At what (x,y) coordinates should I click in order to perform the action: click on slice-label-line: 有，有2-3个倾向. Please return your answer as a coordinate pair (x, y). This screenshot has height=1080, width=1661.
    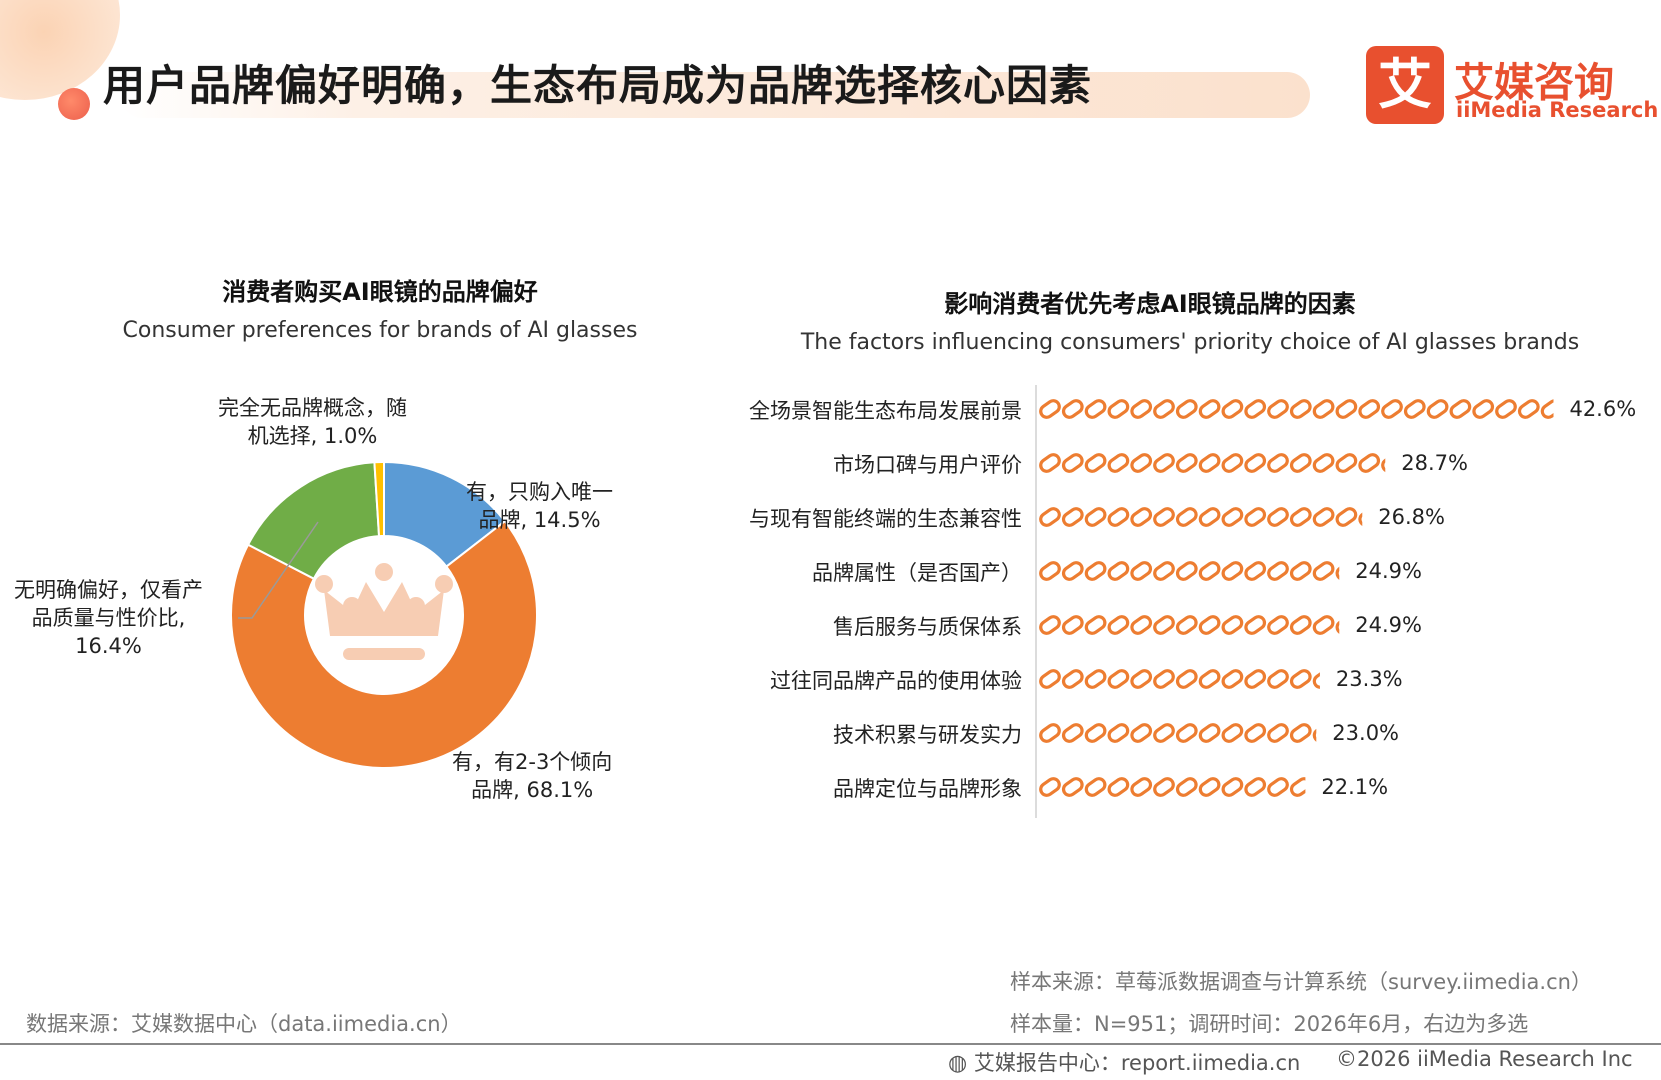
    Looking at the image, I should click on (532, 762).